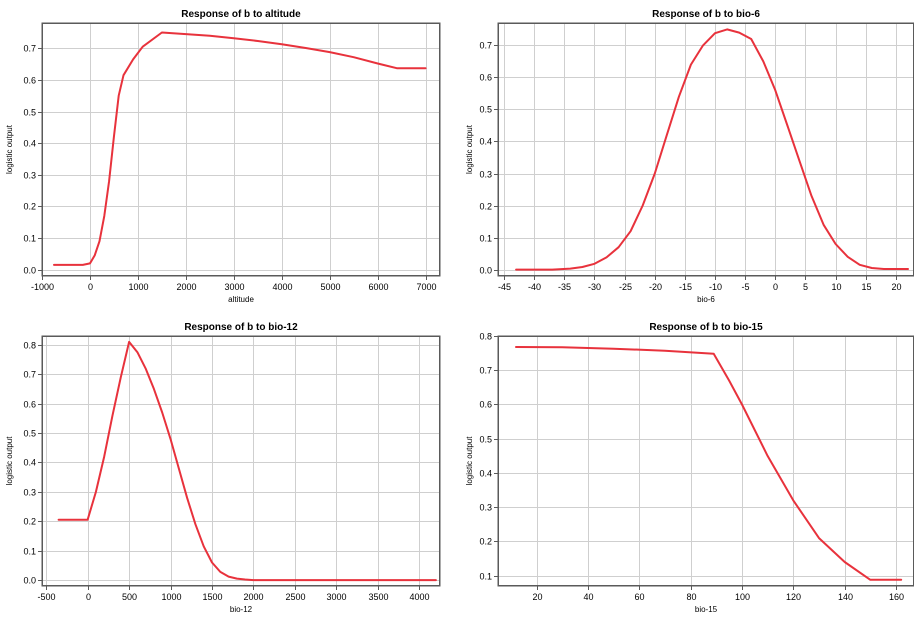 The width and height of the screenshot is (914, 619). I want to click on x-tick-label: 2500, so click(295, 597).